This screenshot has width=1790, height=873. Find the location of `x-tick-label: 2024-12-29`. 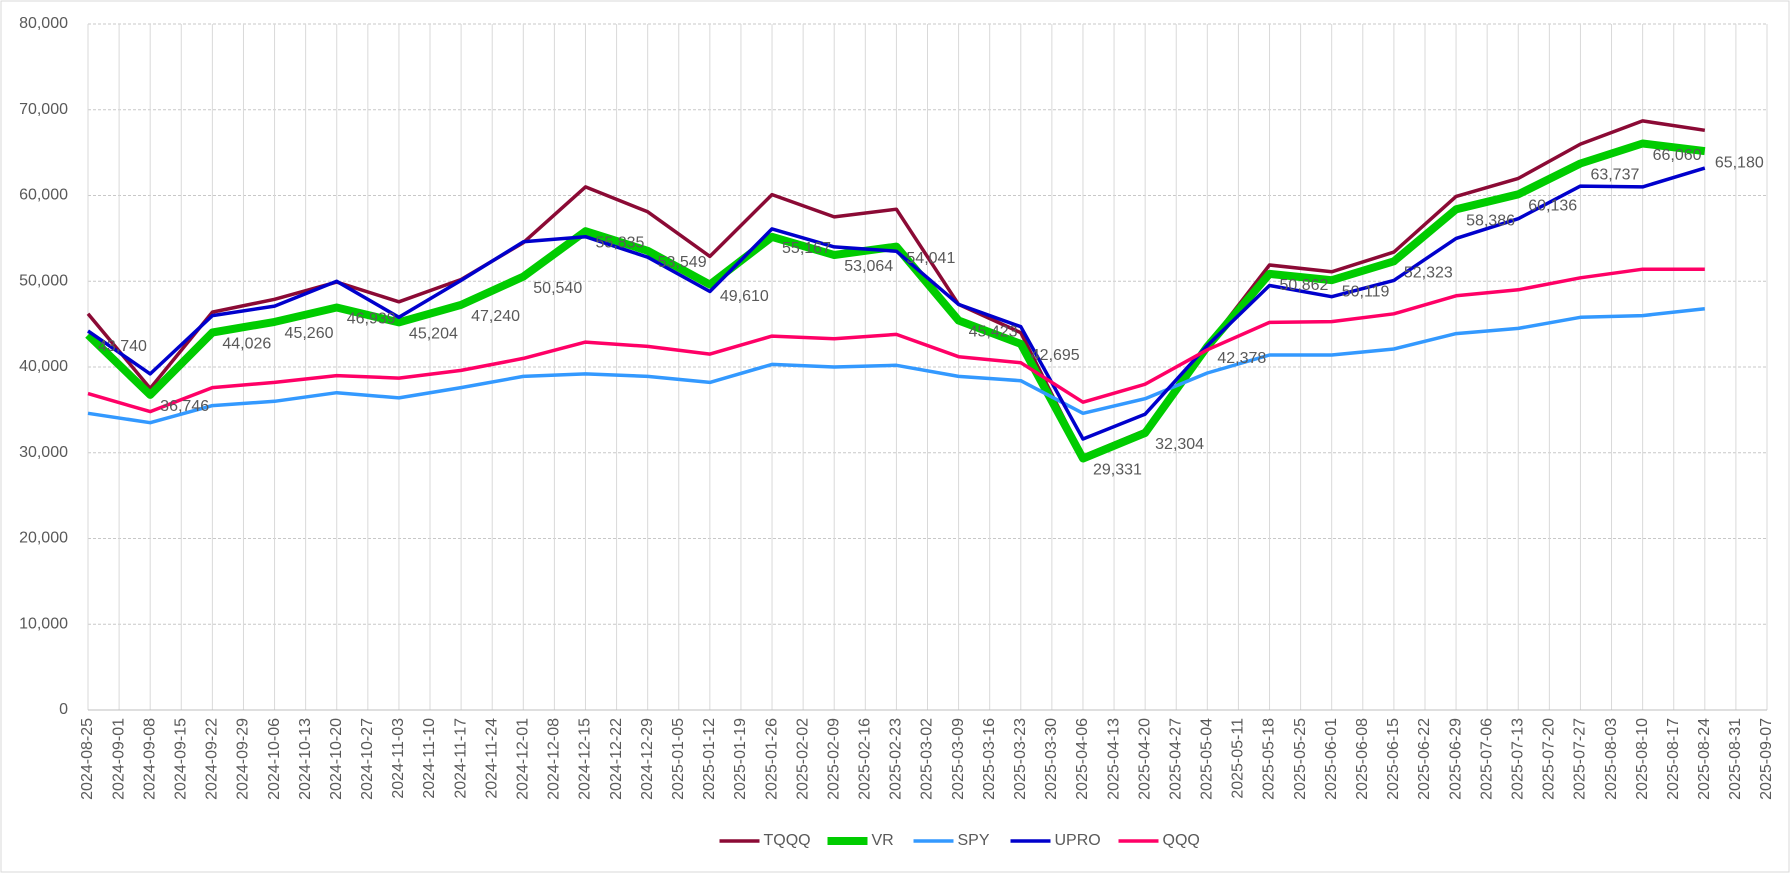

x-tick-label: 2024-12-29 is located at coordinates (647, 759).